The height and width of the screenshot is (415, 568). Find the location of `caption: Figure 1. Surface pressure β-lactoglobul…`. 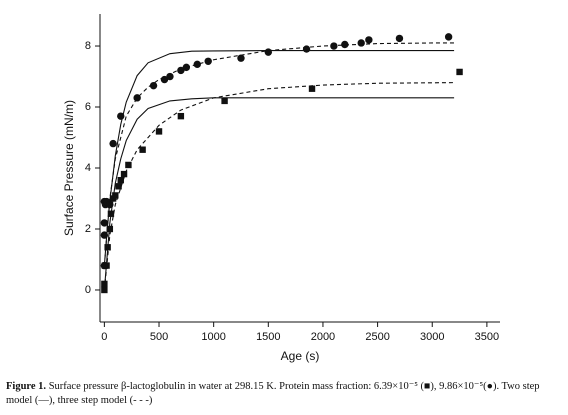

caption: Figure 1. Surface pressure β-lactoglobul… is located at coordinates (284, 394).